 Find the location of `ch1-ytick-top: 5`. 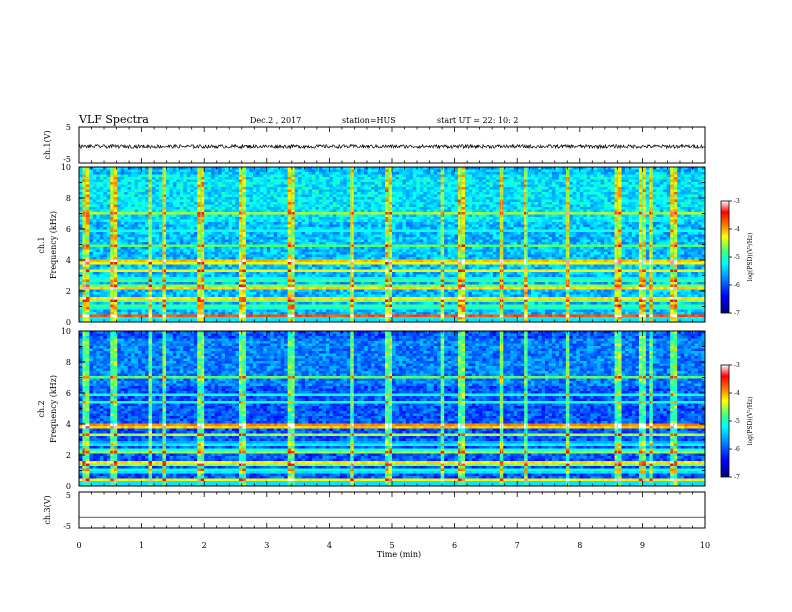

ch1-ytick-top: 5 is located at coordinates (68, 127).